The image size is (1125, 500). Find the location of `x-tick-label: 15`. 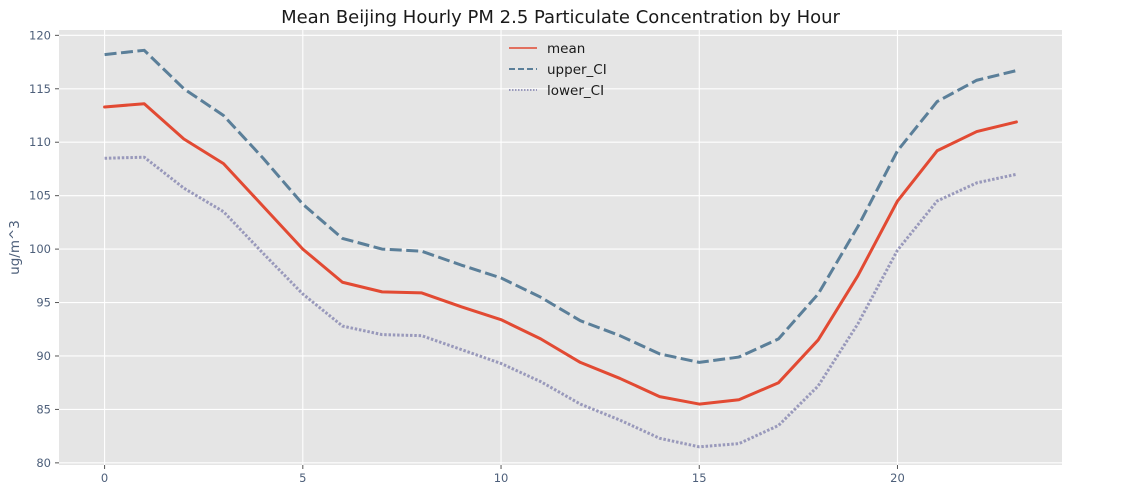

x-tick-label: 15 is located at coordinates (699, 478).